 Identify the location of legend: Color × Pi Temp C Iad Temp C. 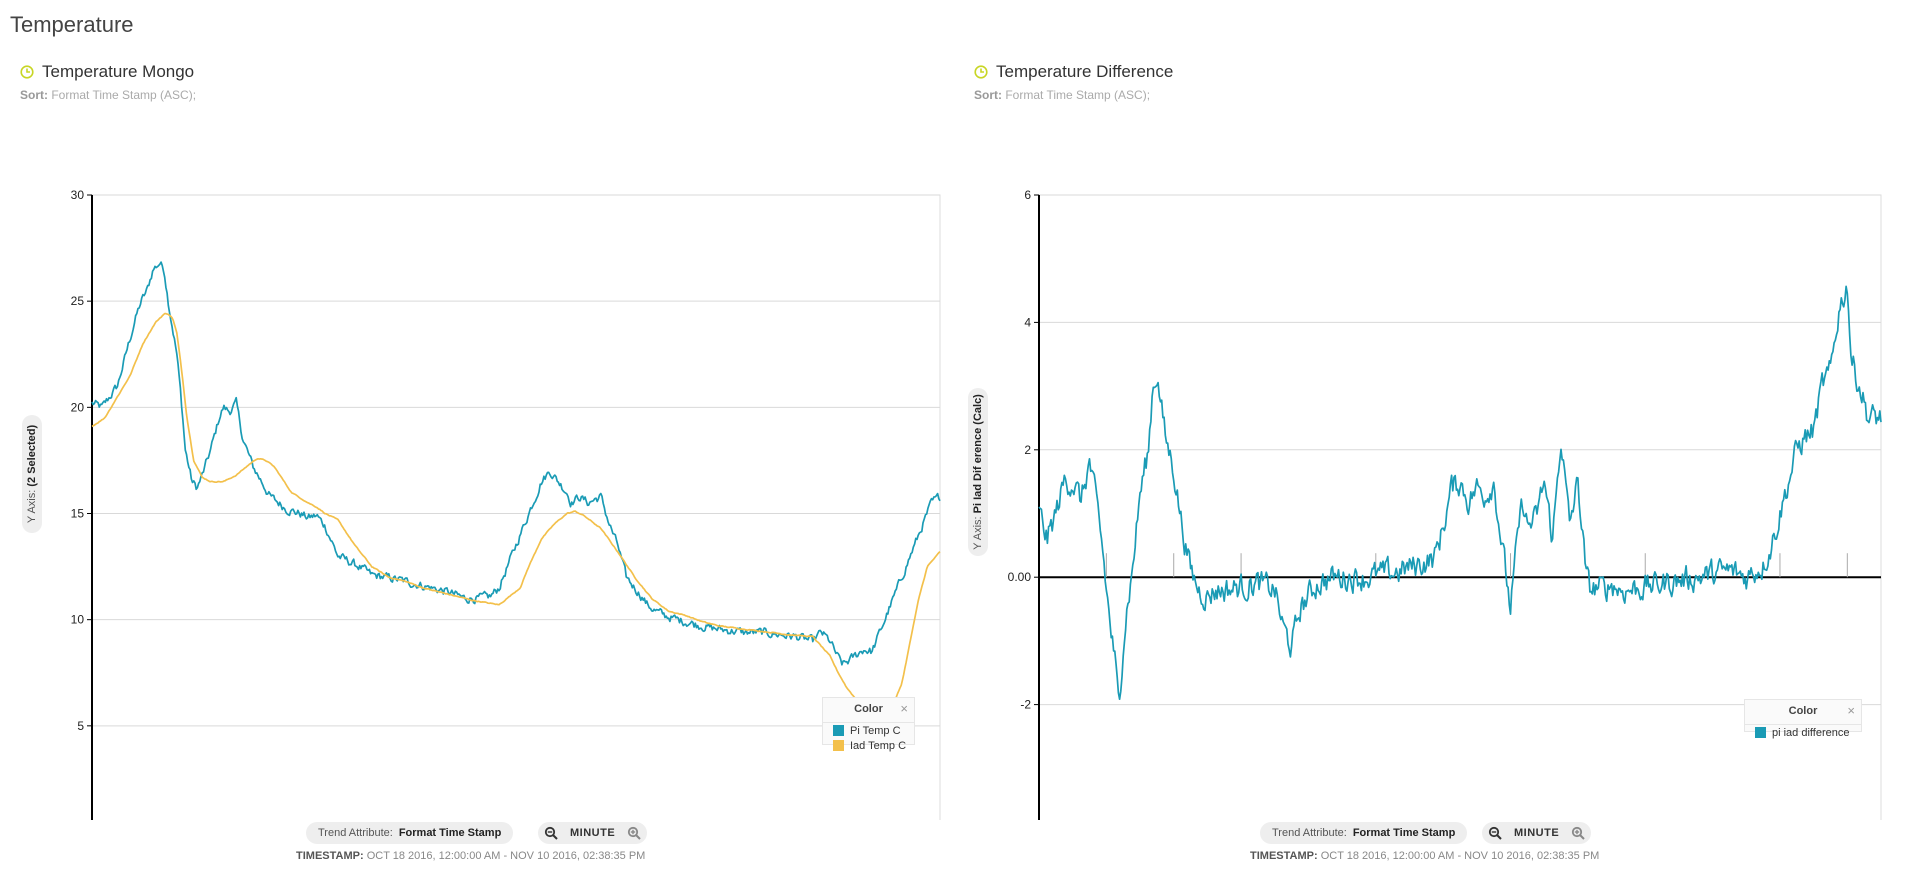
(868, 724).